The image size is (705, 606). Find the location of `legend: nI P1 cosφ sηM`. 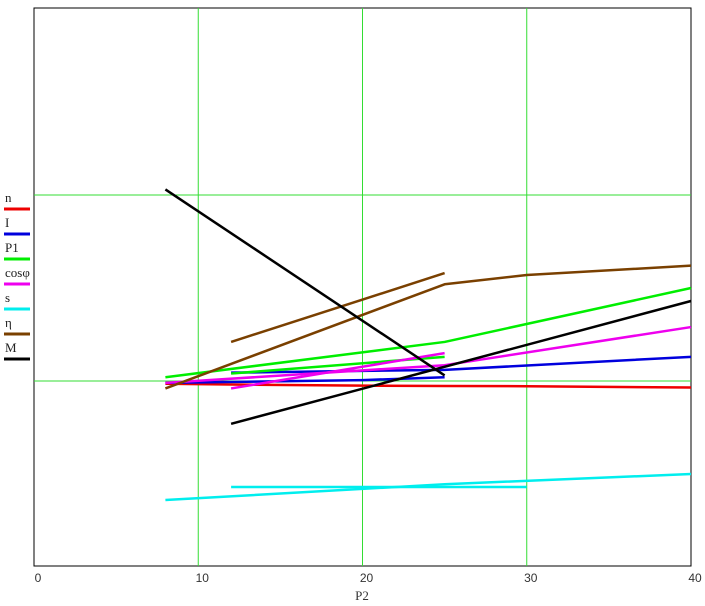

legend: nI P1 cosφ sηM is located at coordinates (17, 275).